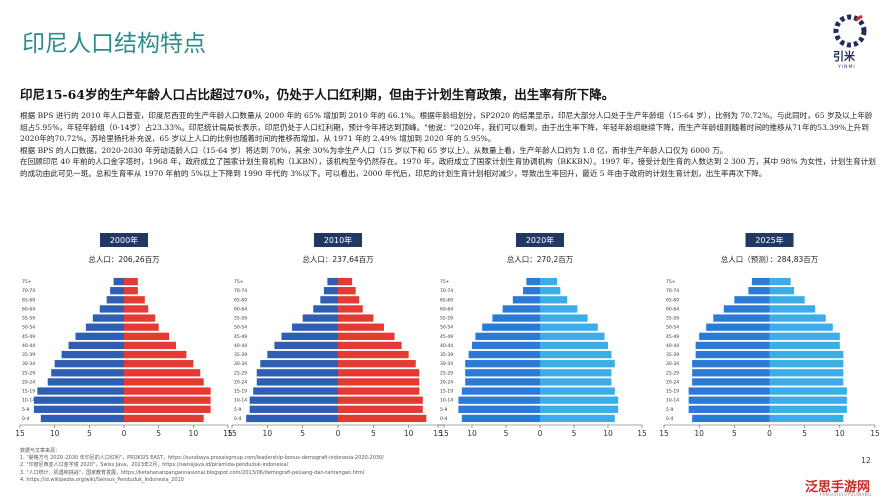 The image size is (889, 500). I want to click on y-tick-label: 10-14, so click(672, 401).